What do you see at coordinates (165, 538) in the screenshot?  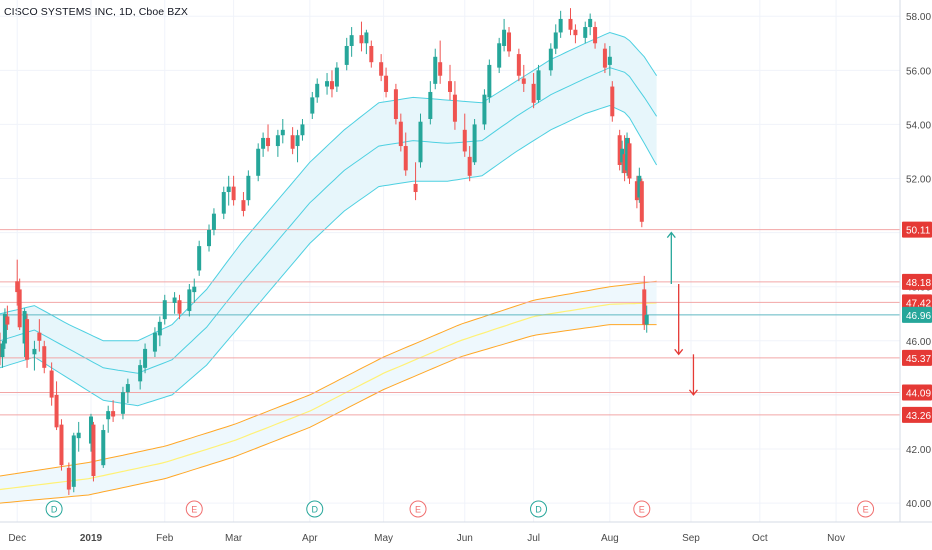 I see `time-tick-label: Feb` at bounding box center [165, 538].